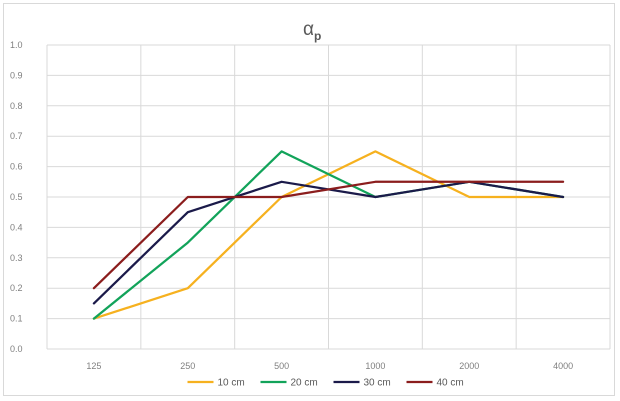  I want to click on y-tick-label: 0.7, so click(16, 136).